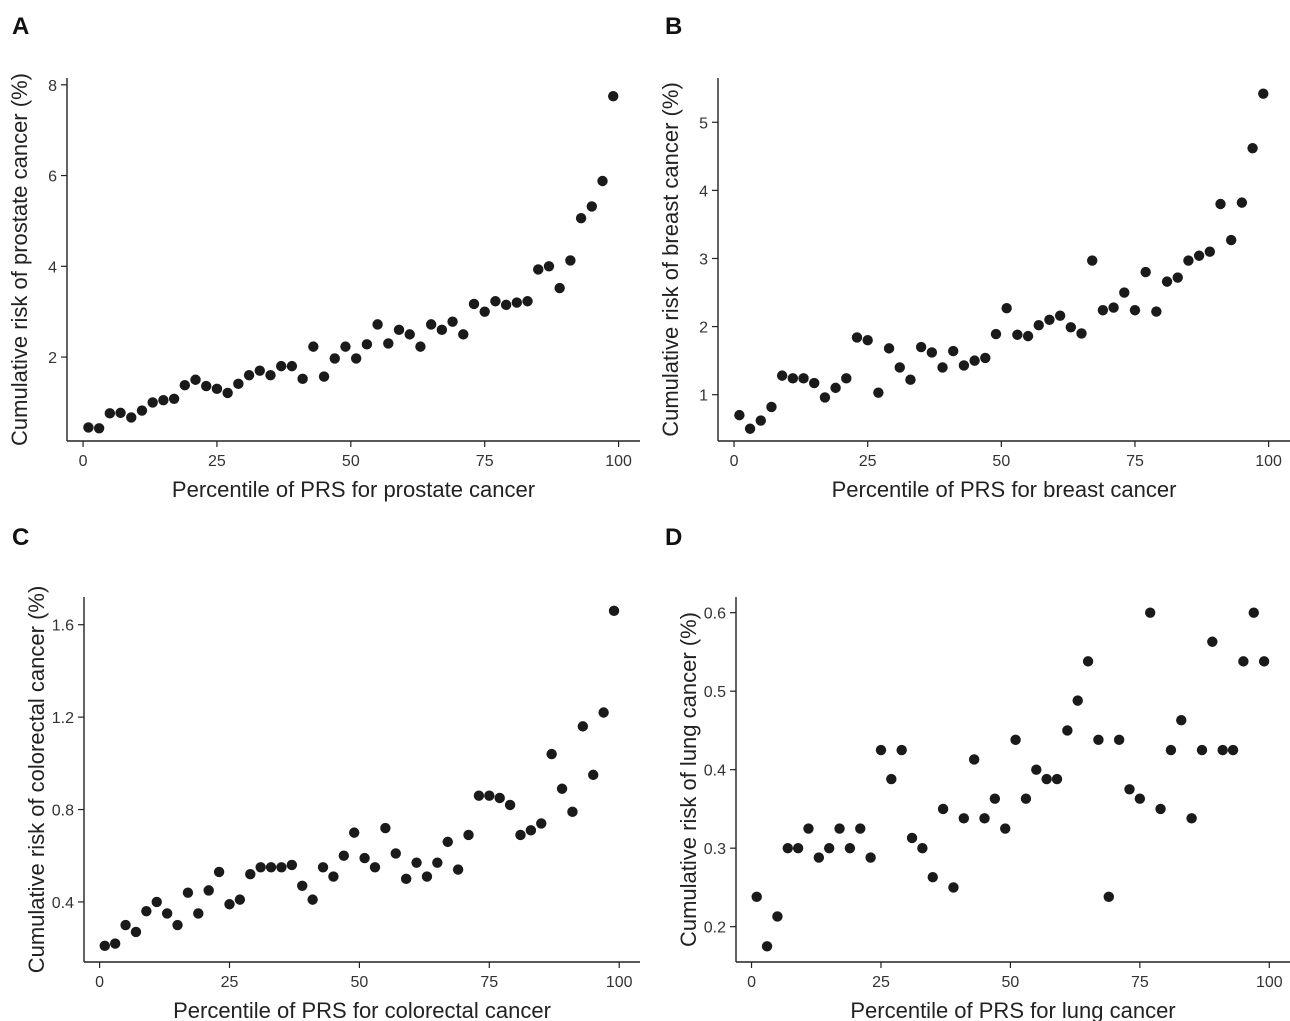 The width and height of the screenshot is (1290, 1021). What do you see at coordinates (1012, 1009) in the screenshot?
I see `x-axis-title-d: Percentile of PRS for lung cancer` at bounding box center [1012, 1009].